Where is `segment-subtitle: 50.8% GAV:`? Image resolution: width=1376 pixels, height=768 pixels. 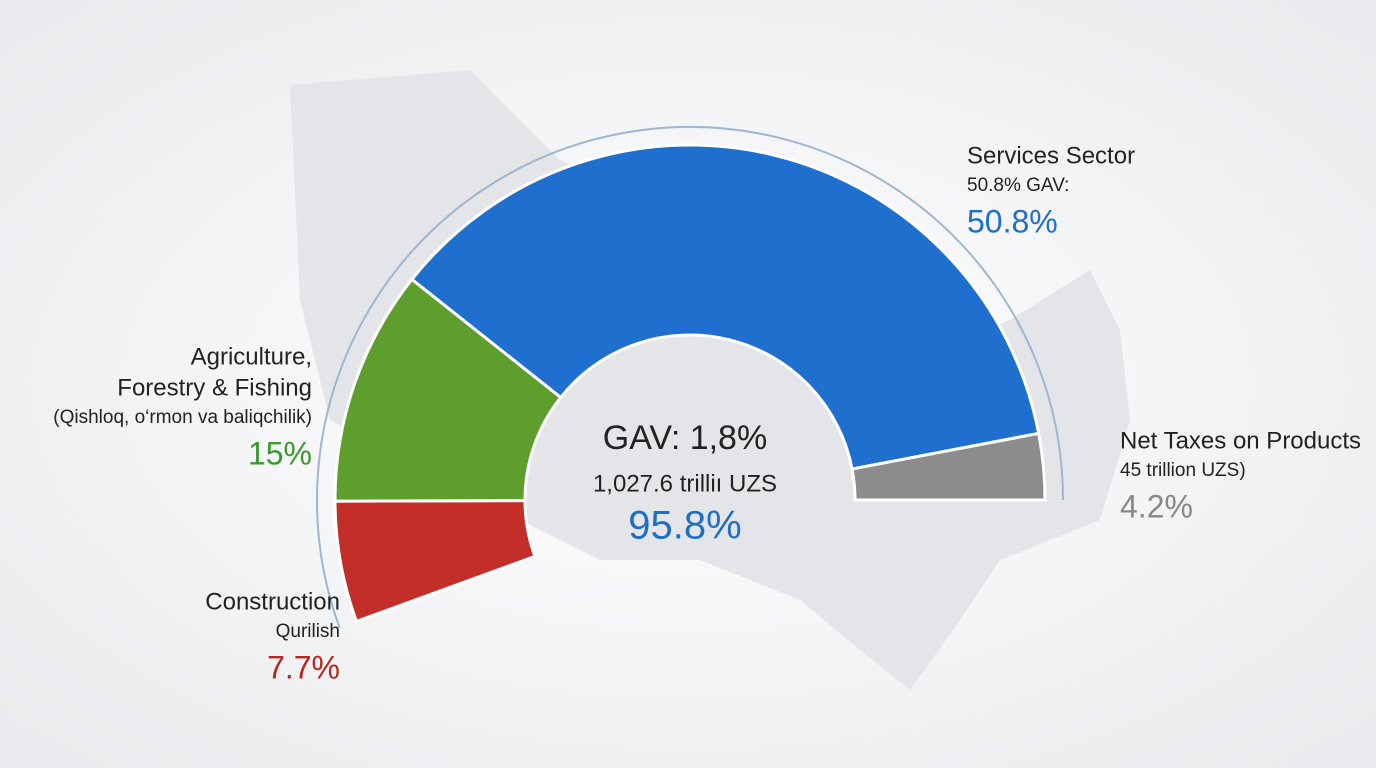
segment-subtitle: 50.8% GAV: is located at coordinates (1018, 185).